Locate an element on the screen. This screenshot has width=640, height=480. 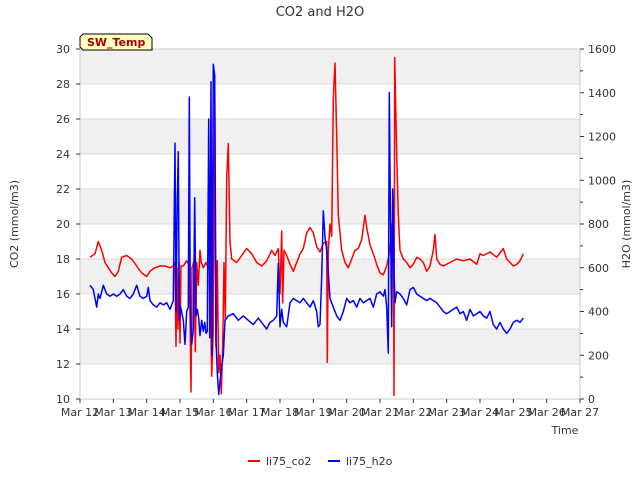
y-left-tick-label: 14 is located at coordinates (63, 329).